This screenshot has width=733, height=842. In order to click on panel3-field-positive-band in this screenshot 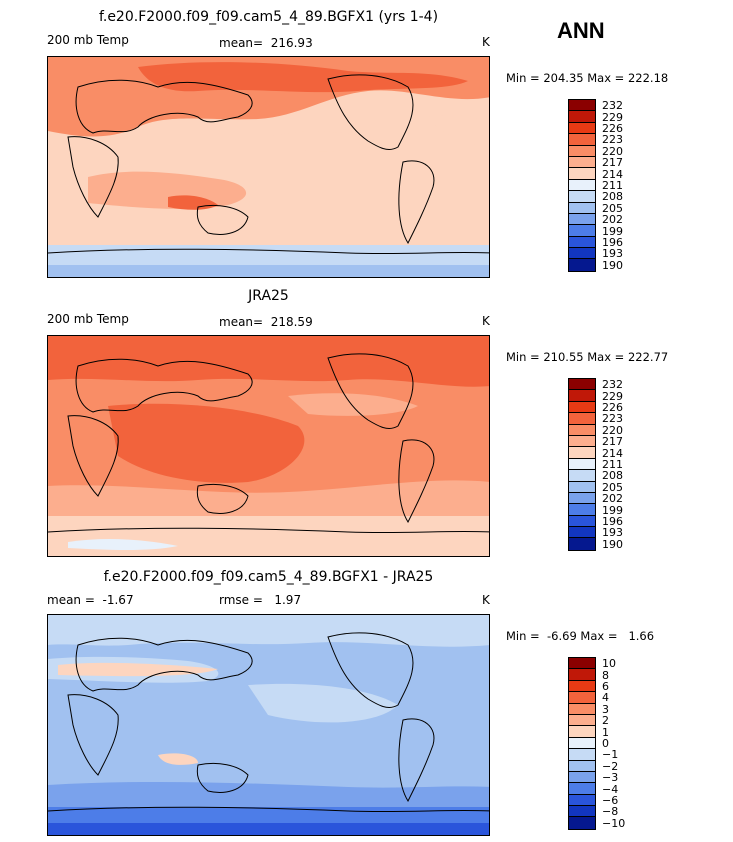, I will do `click(138, 669)`.